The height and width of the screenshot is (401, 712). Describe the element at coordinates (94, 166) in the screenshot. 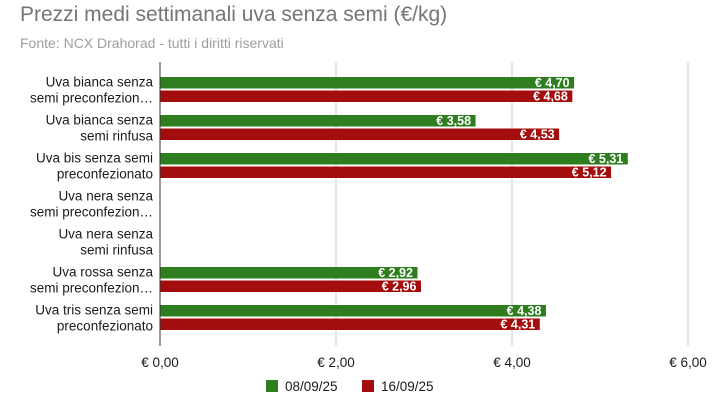

I see `category-label: Uva bis senza semi preconfezionato` at that location.